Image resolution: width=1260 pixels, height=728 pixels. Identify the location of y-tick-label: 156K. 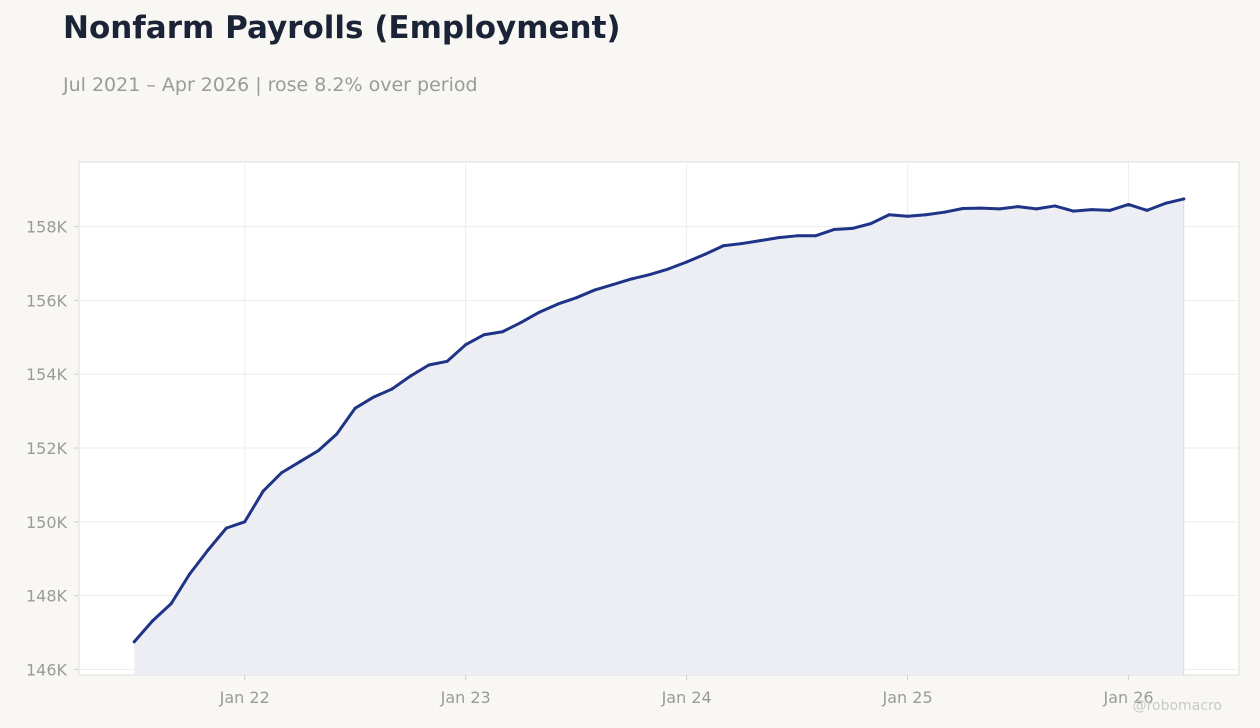
(47, 300).